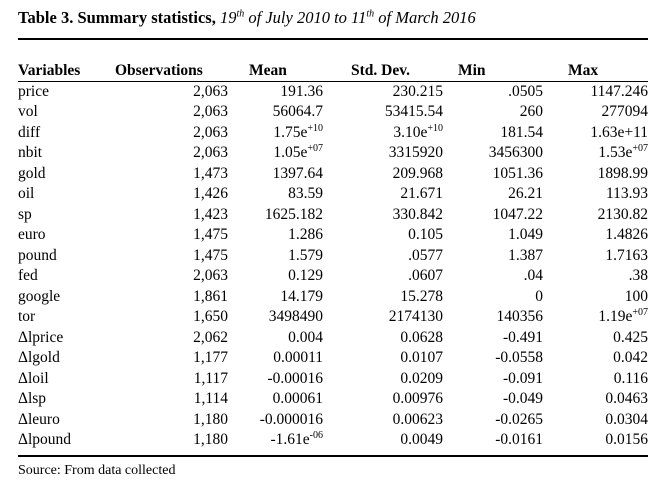  I want to click on cell-mean-value: -1.61e, so click(290, 439).